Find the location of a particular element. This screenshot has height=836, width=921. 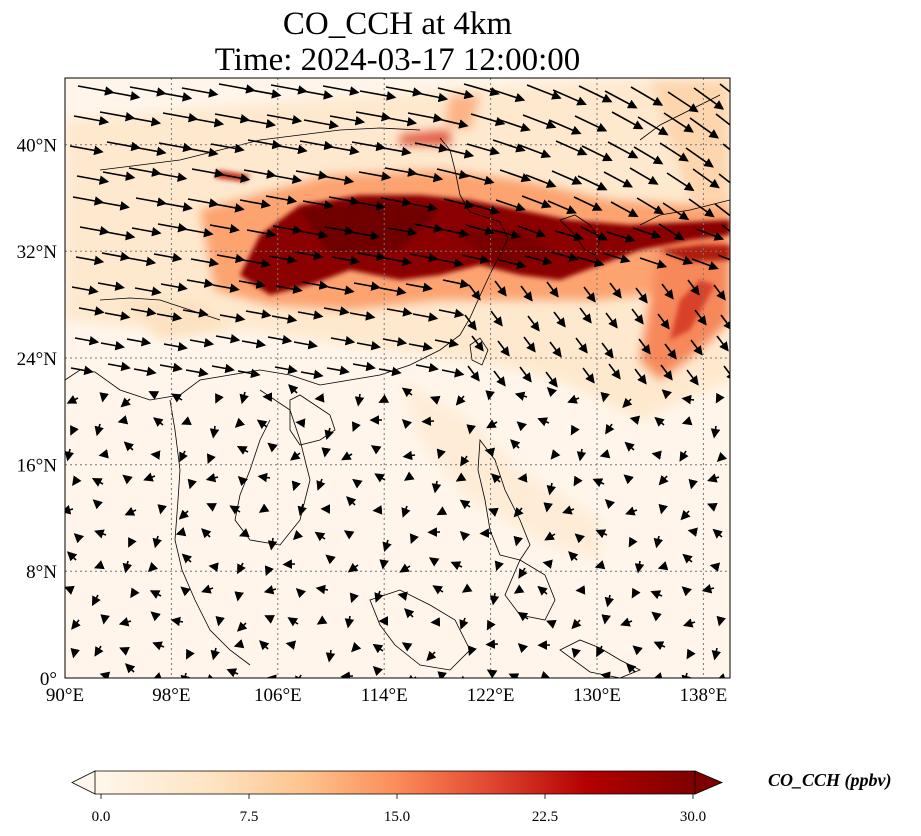

colorbar-title: CO_CCH (ppbv) is located at coordinates (830, 780).